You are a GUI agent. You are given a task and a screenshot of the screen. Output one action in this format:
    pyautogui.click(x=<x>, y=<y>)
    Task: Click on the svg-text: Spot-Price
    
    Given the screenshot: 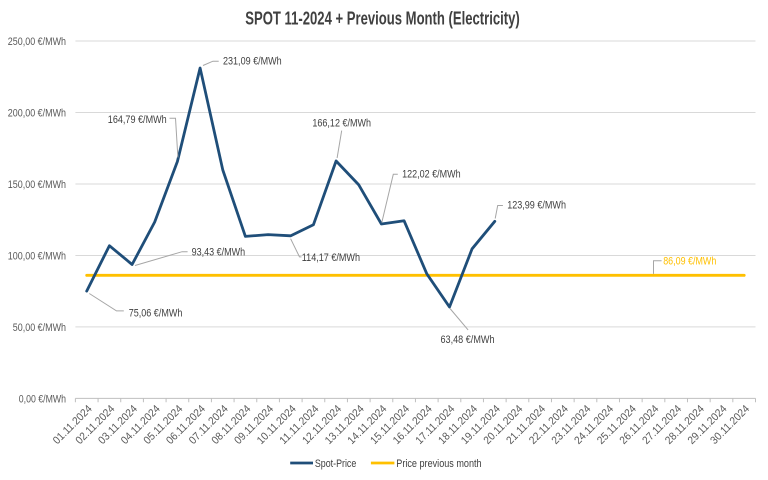 What is the action you would take?
    pyautogui.click(x=335, y=464)
    